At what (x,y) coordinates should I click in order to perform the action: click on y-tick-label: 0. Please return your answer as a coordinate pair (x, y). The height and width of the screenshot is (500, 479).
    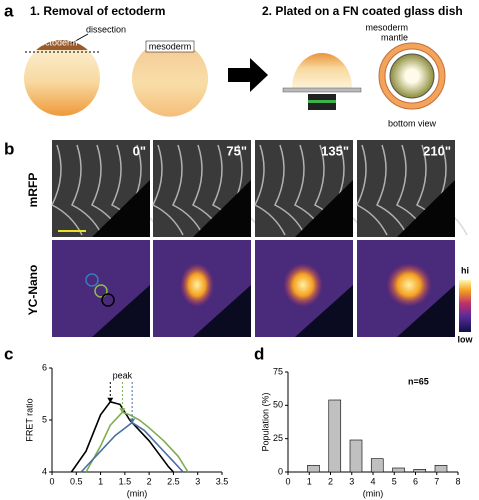
    Looking at the image, I should click on (280, 471).